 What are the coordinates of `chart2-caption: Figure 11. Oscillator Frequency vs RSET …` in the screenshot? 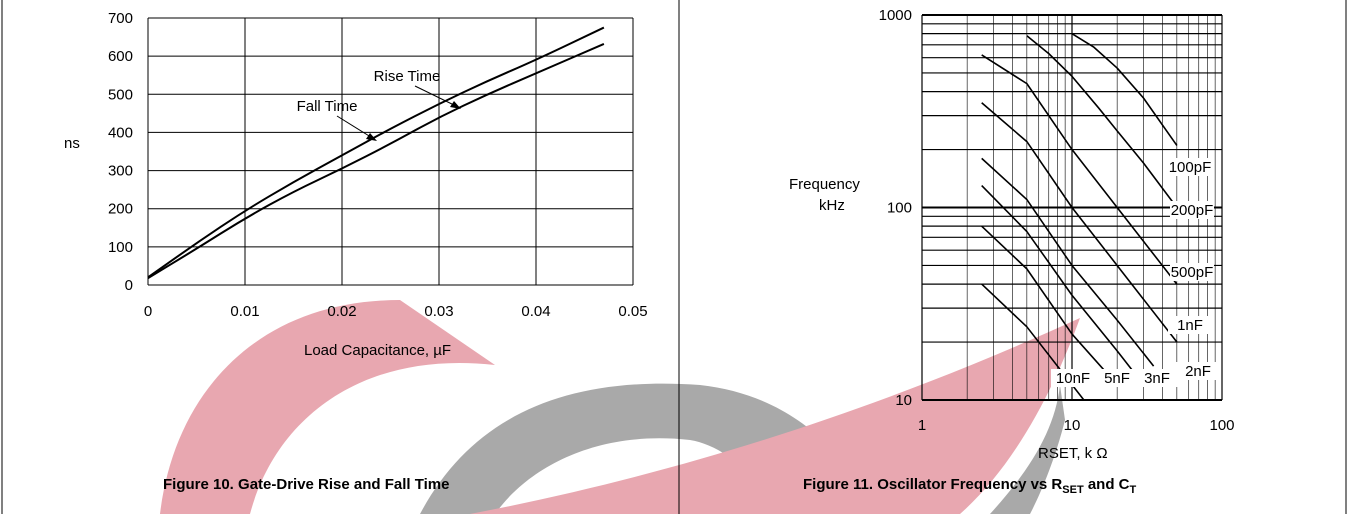 It's located at (969, 486).